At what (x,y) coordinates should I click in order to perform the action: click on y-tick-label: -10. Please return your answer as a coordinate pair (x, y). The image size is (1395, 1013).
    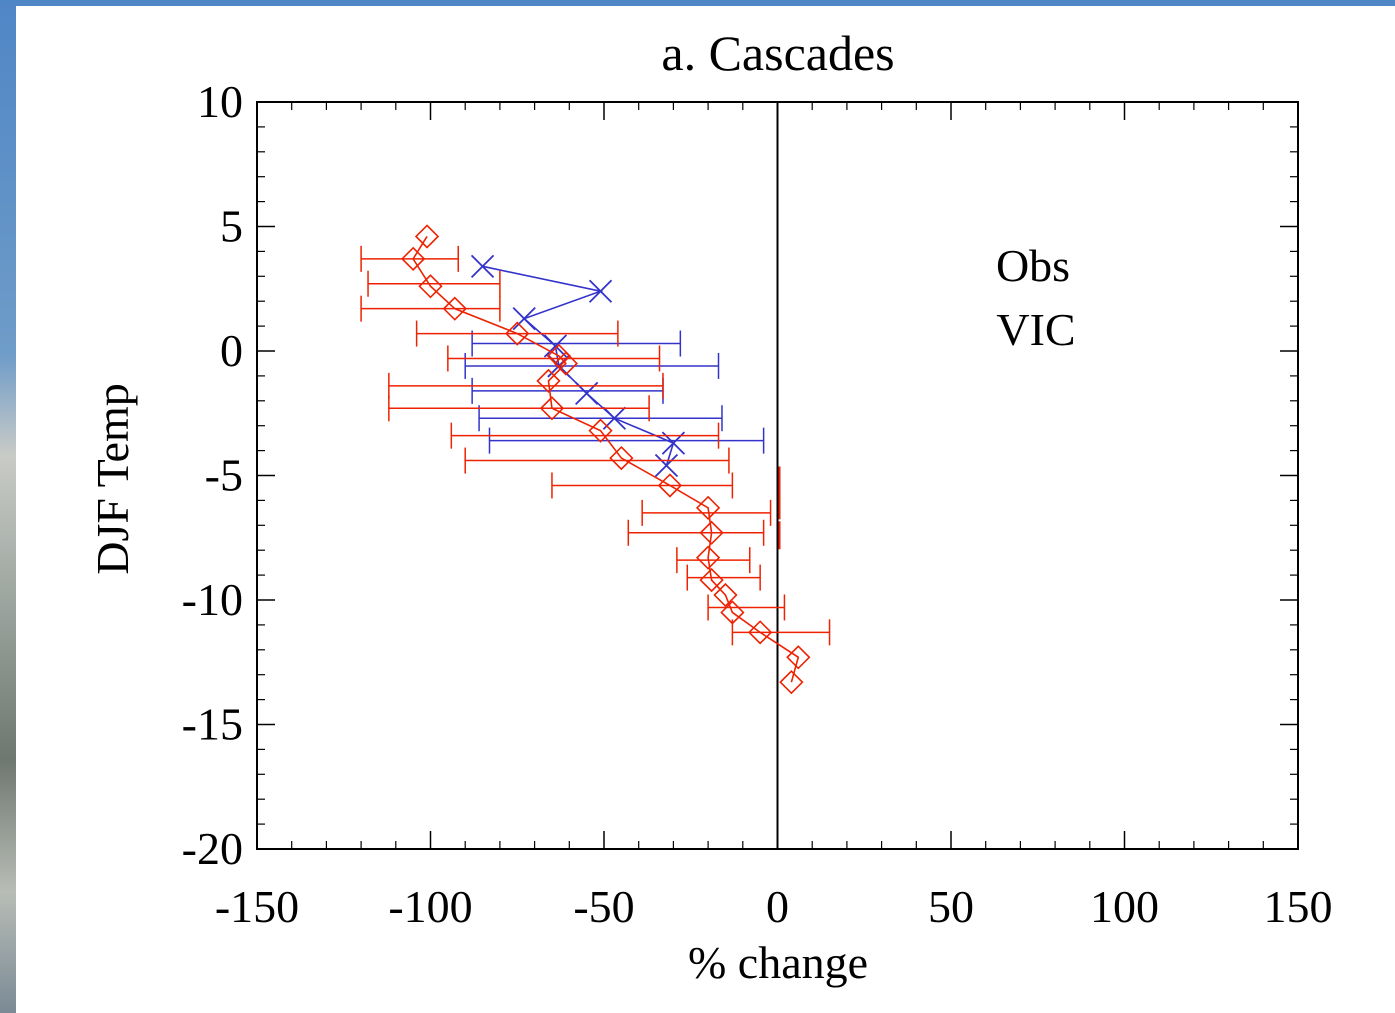
    Looking at the image, I should click on (212, 599).